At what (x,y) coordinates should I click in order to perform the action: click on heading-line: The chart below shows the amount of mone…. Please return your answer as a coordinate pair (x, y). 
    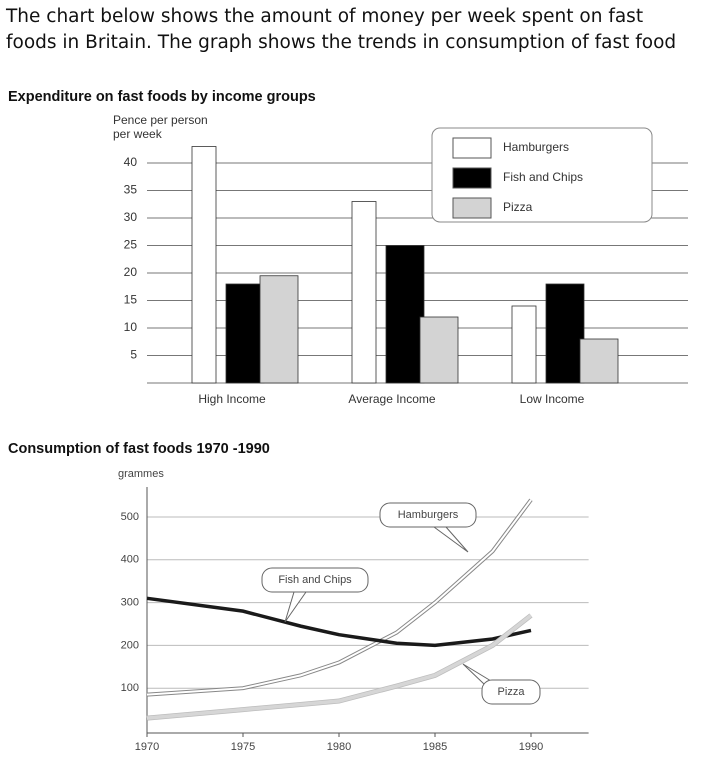
    Looking at the image, I should click on (324, 16).